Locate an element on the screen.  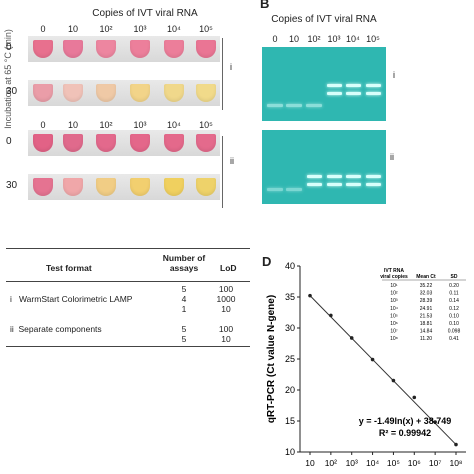
panel-a-heading: Copies of IVT viral RNA is located at coordinates (145, 13).